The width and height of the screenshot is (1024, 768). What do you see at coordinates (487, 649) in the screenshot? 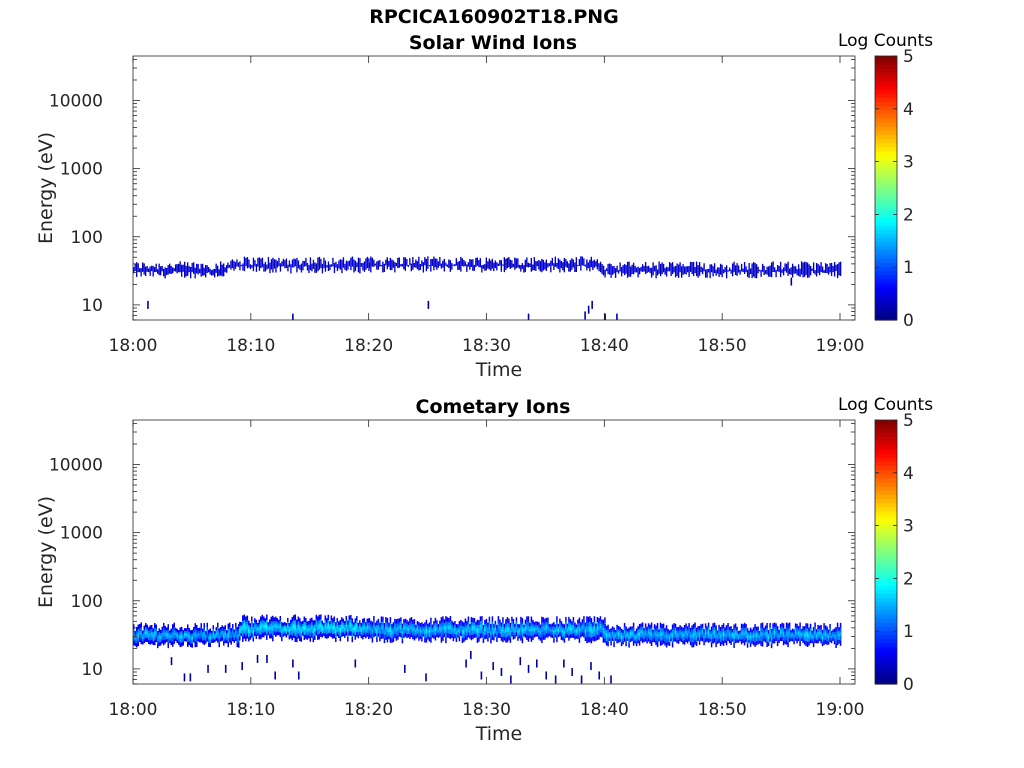
I see `heatmap-cells` at bounding box center [487, 649].